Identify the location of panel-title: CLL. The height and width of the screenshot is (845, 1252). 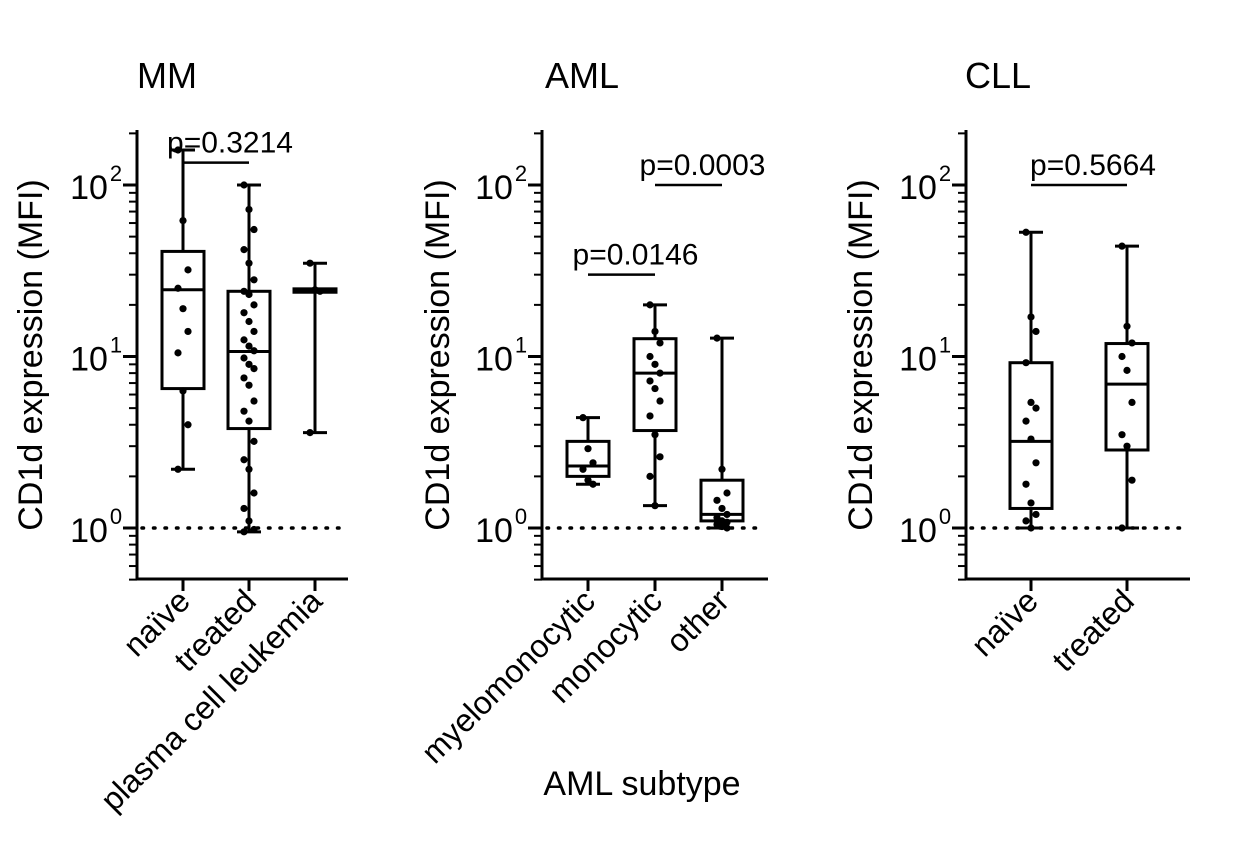
(998, 75).